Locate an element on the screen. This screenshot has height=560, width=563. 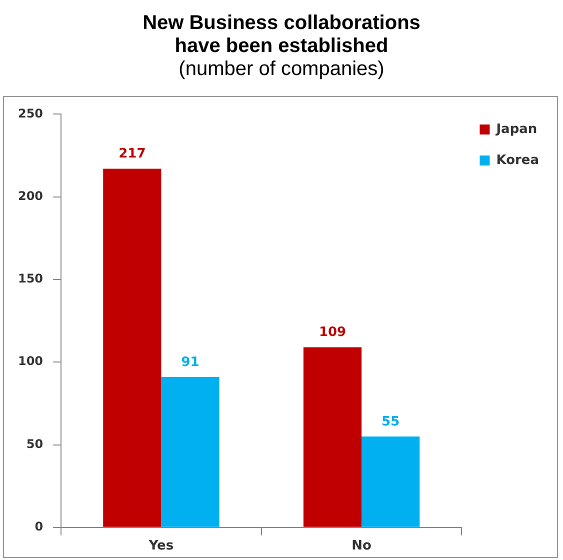
data-label: 217 is located at coordinates (132, 154).